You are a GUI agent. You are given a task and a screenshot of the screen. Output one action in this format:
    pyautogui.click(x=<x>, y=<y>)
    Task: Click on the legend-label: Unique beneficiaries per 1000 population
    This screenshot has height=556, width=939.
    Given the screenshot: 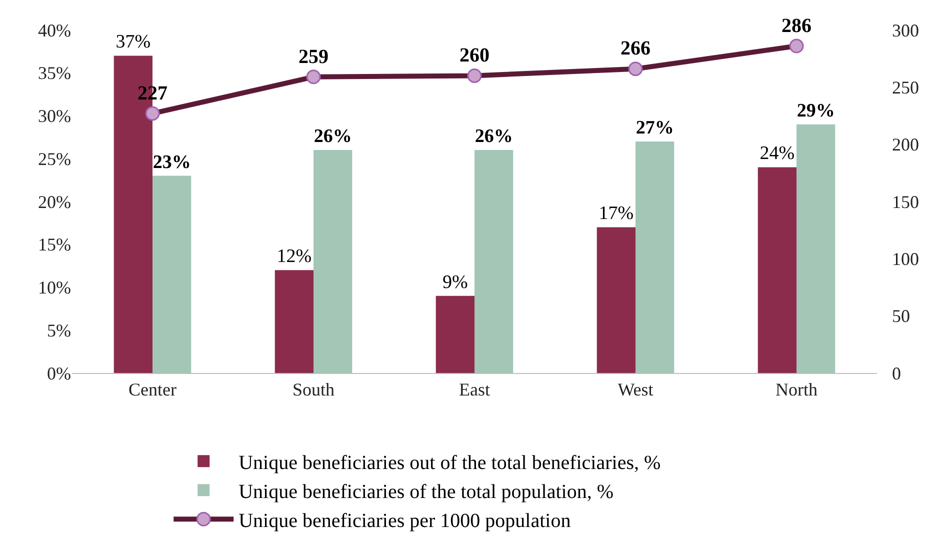 What is the action you would take?
    pyautogui.click(x=404, y=521)
    